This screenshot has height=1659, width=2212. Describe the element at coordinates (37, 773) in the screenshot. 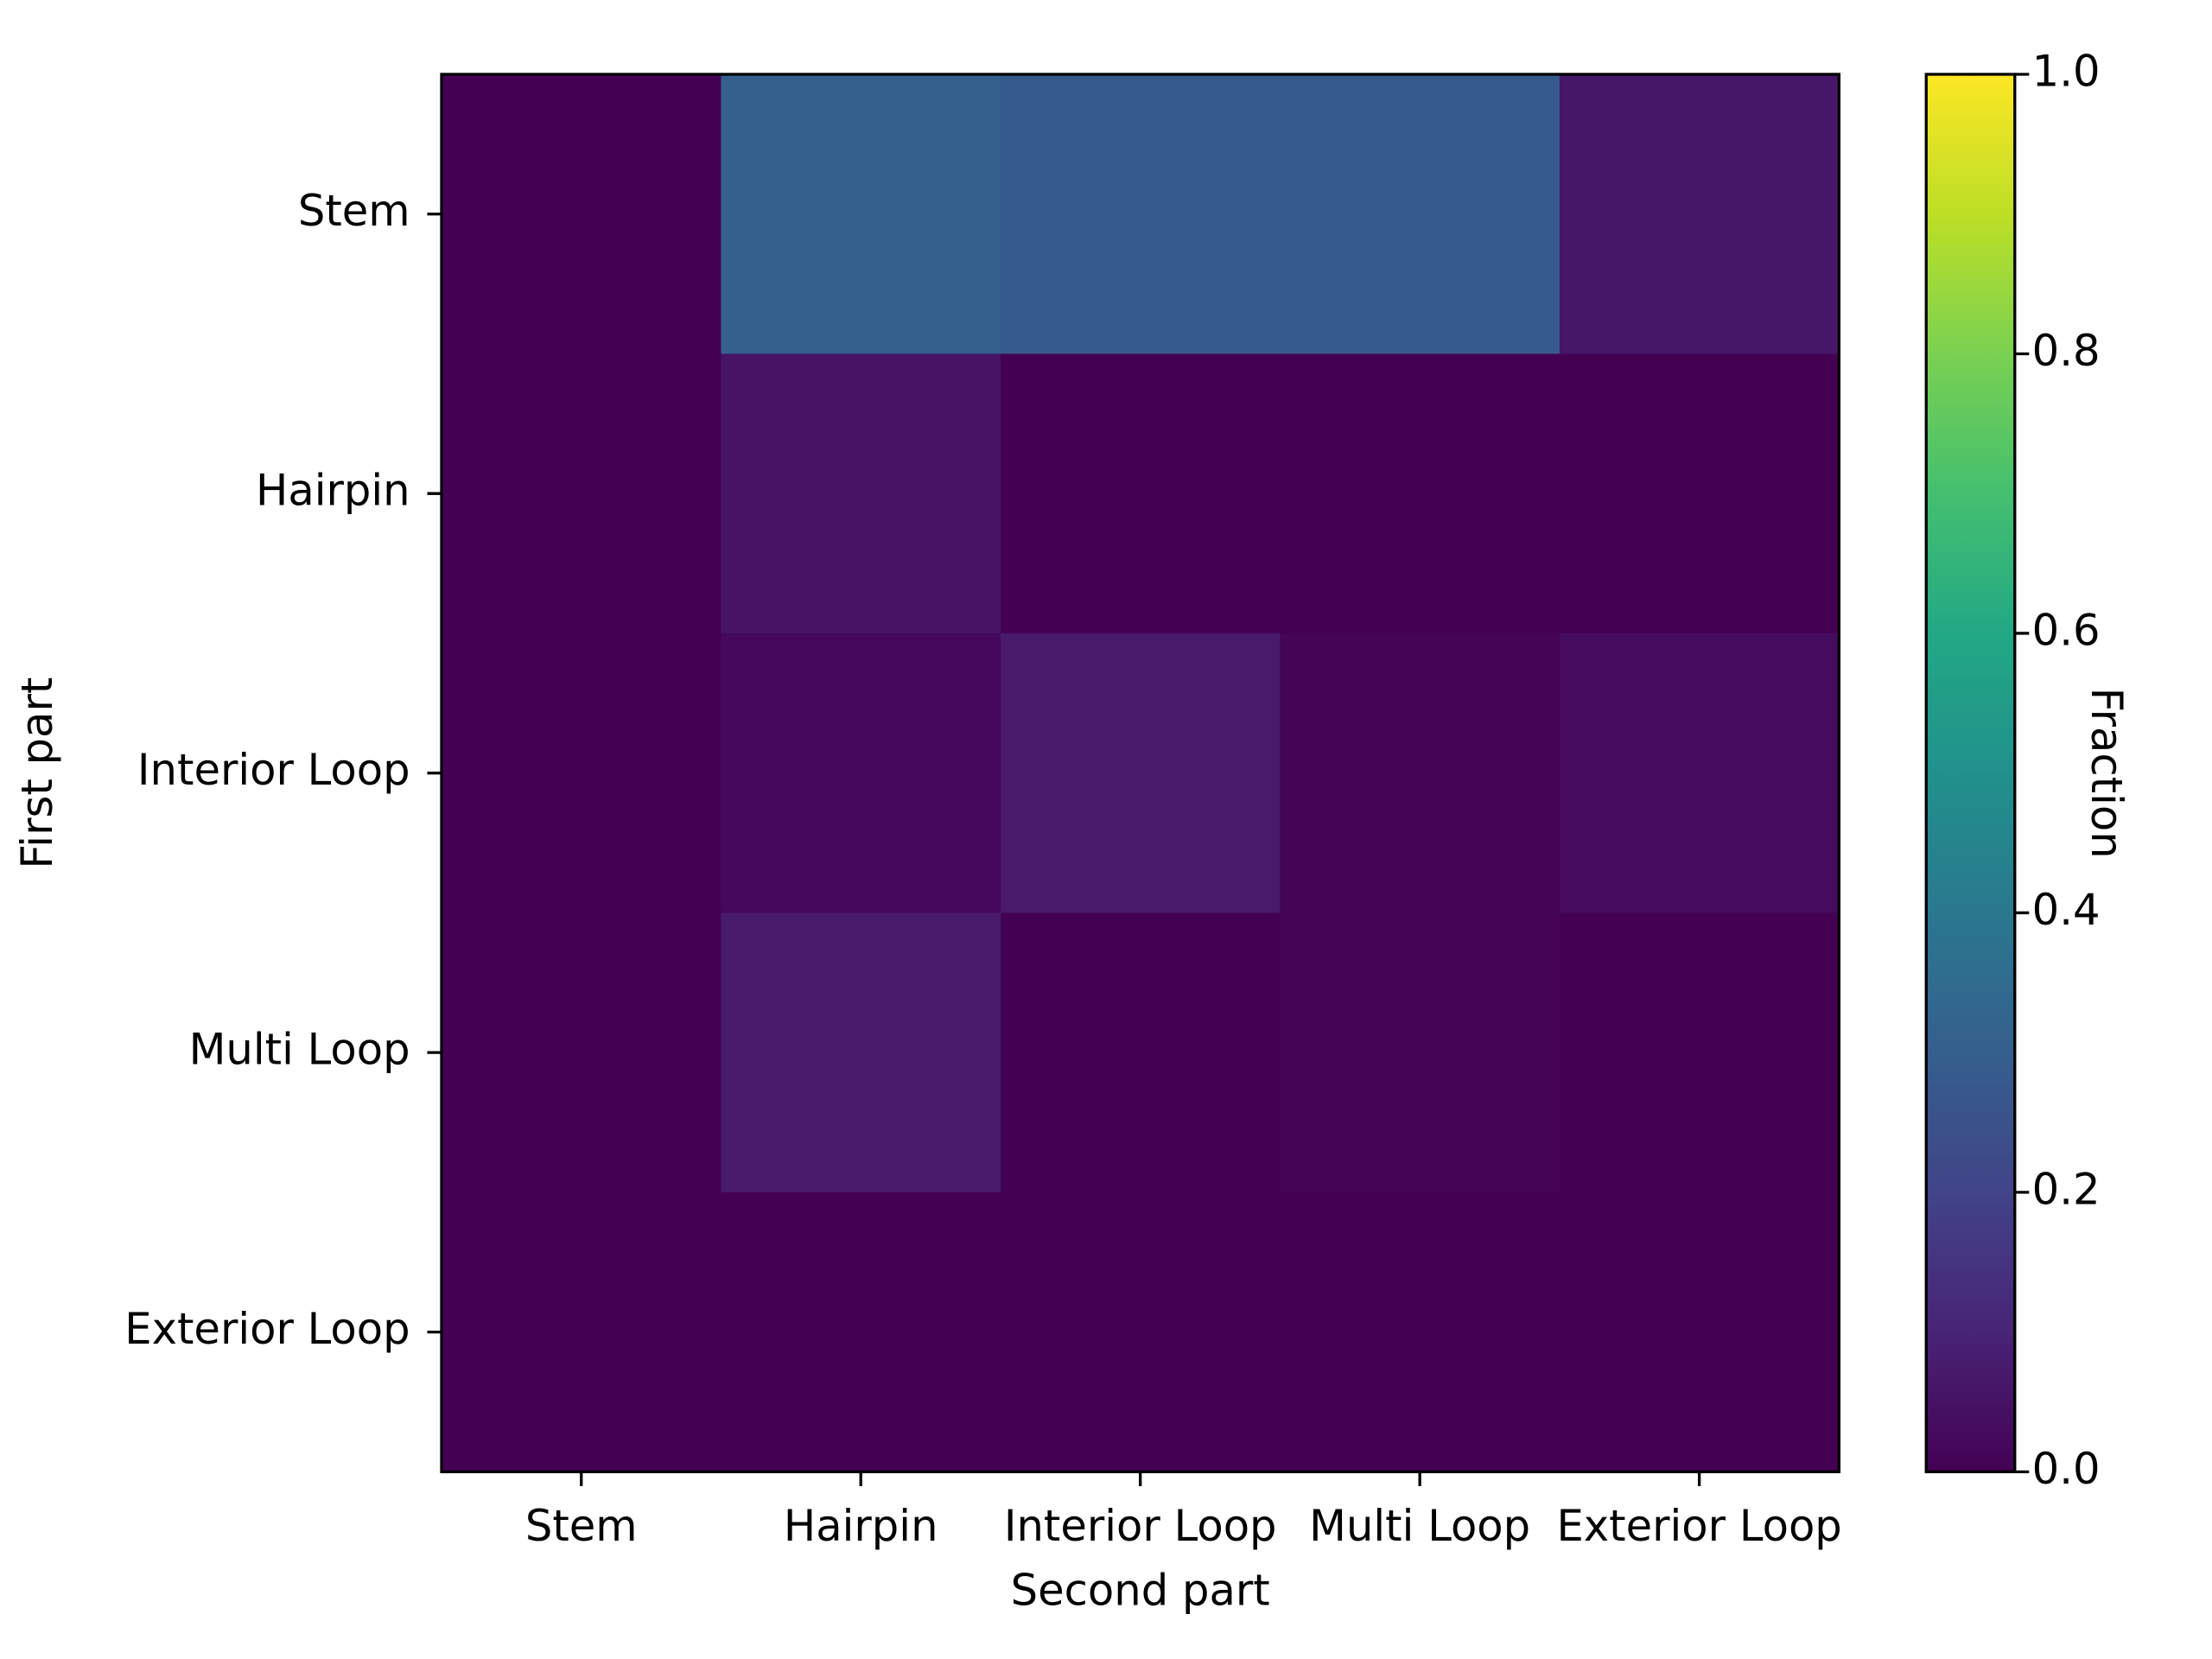

I see `y-axis-label: First part` at that location.